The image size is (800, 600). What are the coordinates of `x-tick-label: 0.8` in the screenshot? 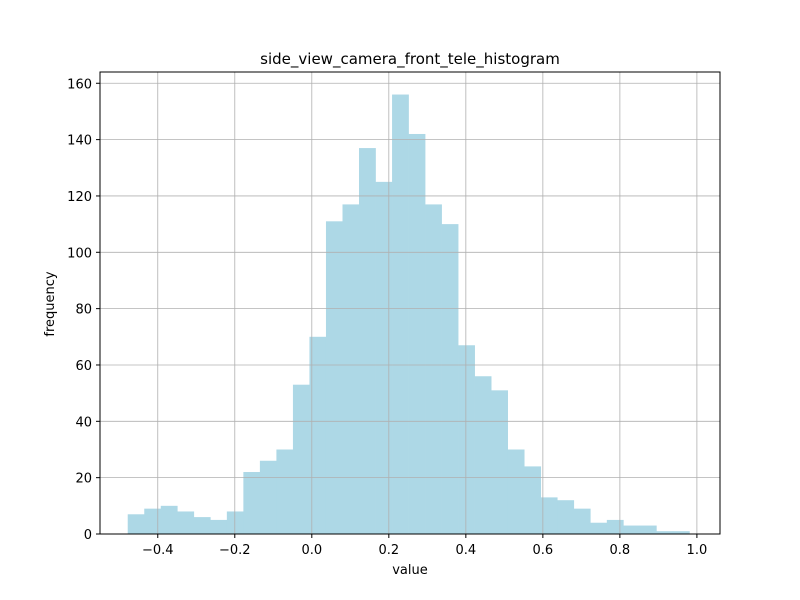 It's located at (620, 550).